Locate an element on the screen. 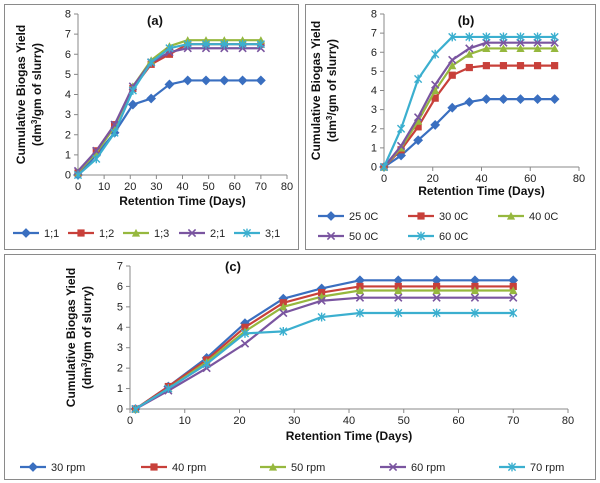 The image size is (600, 483). x-tick-label: 50 is located at coordinates (209, 187).